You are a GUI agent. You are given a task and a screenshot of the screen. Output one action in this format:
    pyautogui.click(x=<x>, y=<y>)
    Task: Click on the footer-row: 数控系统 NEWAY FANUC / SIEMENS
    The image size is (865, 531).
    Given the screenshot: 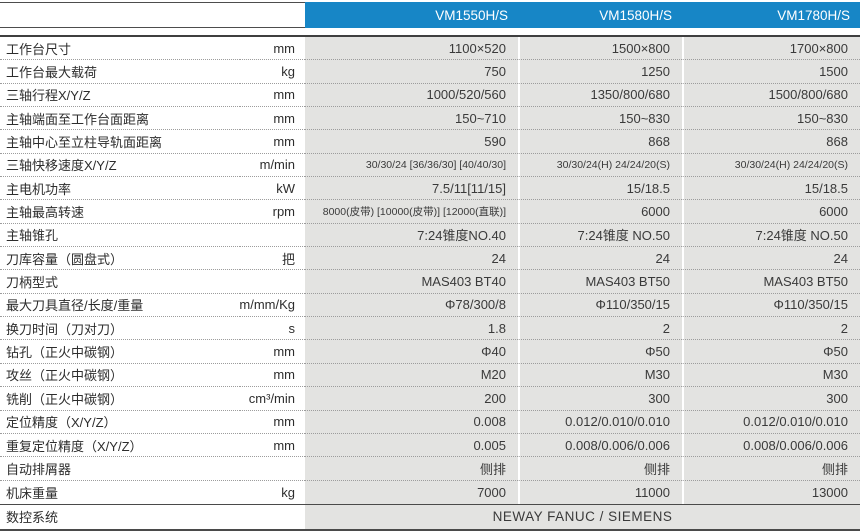 What is the action you would take?
    pyautogui.click(x=430, y=517)
    